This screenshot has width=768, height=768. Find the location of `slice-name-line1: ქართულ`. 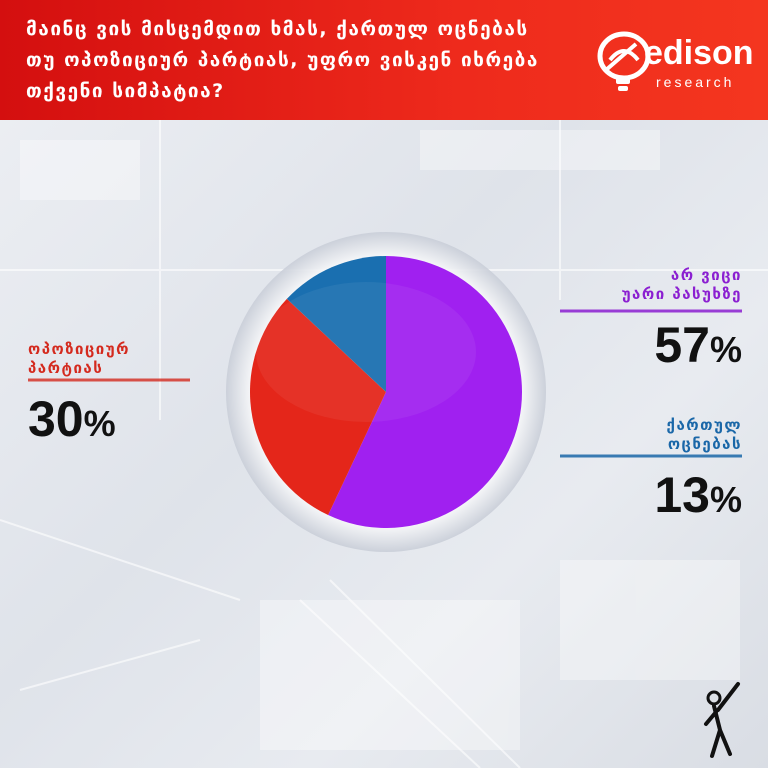

slice-name-line1: ქართულ is located at coordinates (704, 425).